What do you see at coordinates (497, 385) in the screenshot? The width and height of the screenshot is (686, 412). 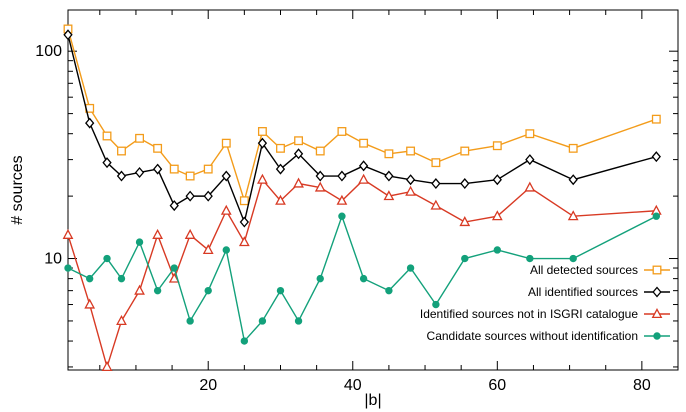 I see `x-tick-label: 60` at bounding box center [497, 385].